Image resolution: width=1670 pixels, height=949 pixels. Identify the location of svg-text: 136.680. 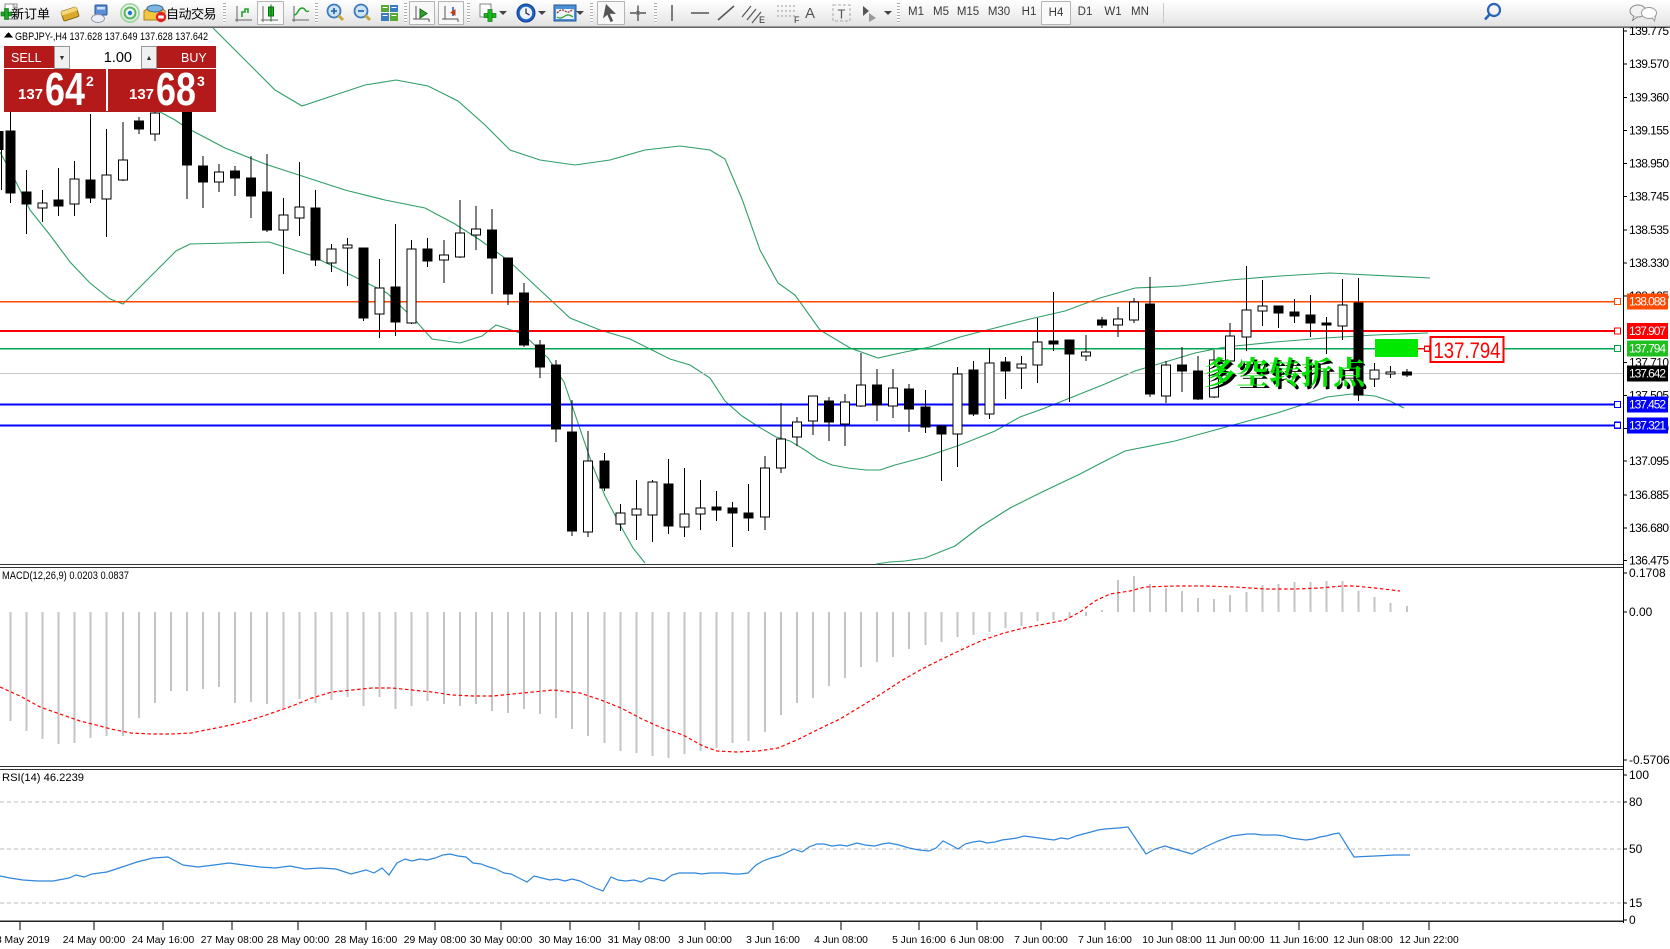
(1649, 528).